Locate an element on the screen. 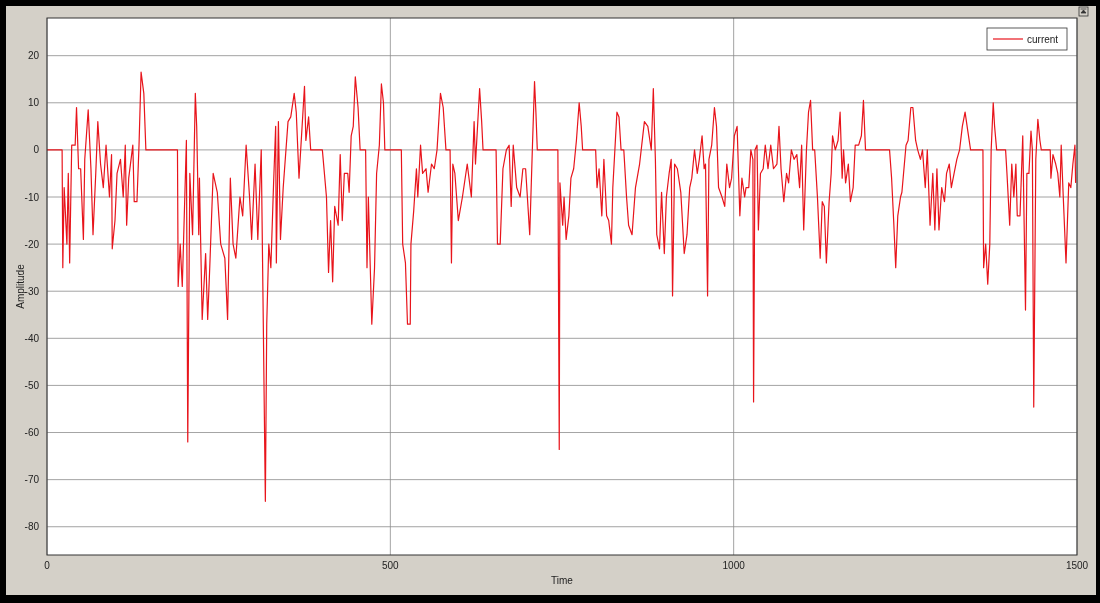  y-tick-label: -40 is located at coordinates (32, 338).